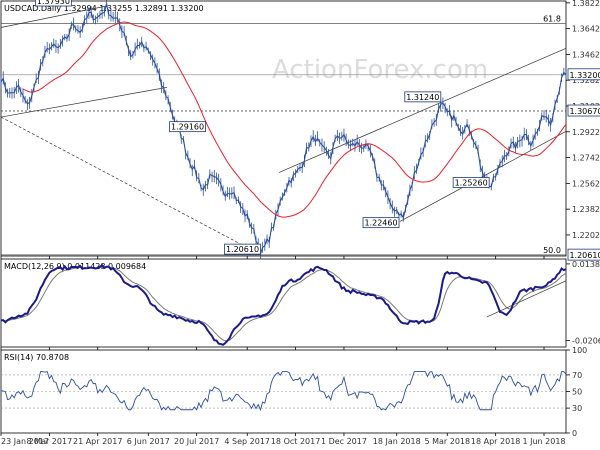 This screenshot has height=450, width=600. Describe the element at coordinates (483, 176) in the screenshot. I see `rising-channel-lower` at that location.